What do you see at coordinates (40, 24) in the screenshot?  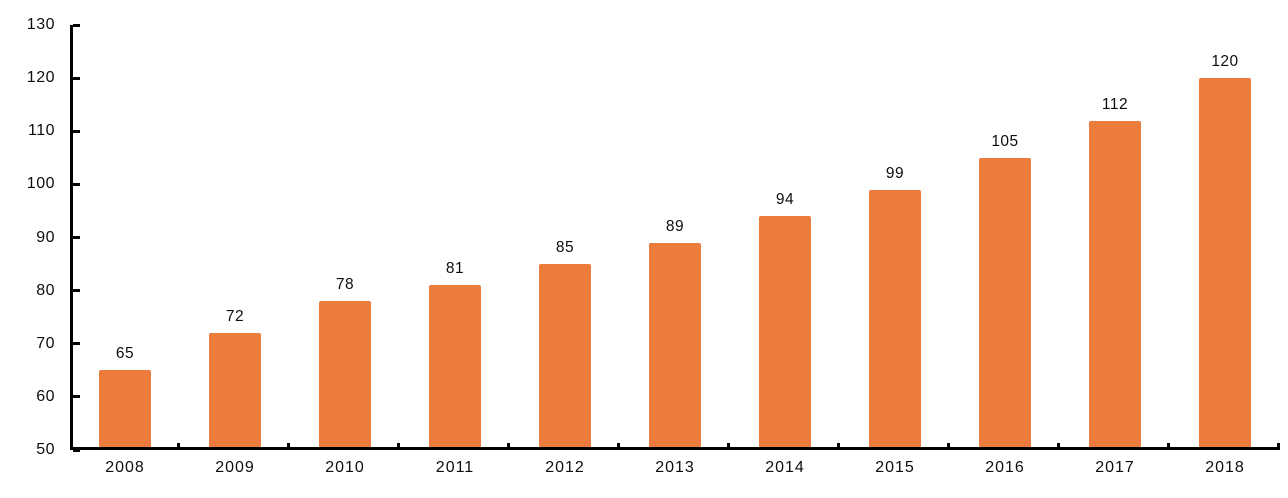 I see `y-tick-label: 130` at bounding box center [40, 24].